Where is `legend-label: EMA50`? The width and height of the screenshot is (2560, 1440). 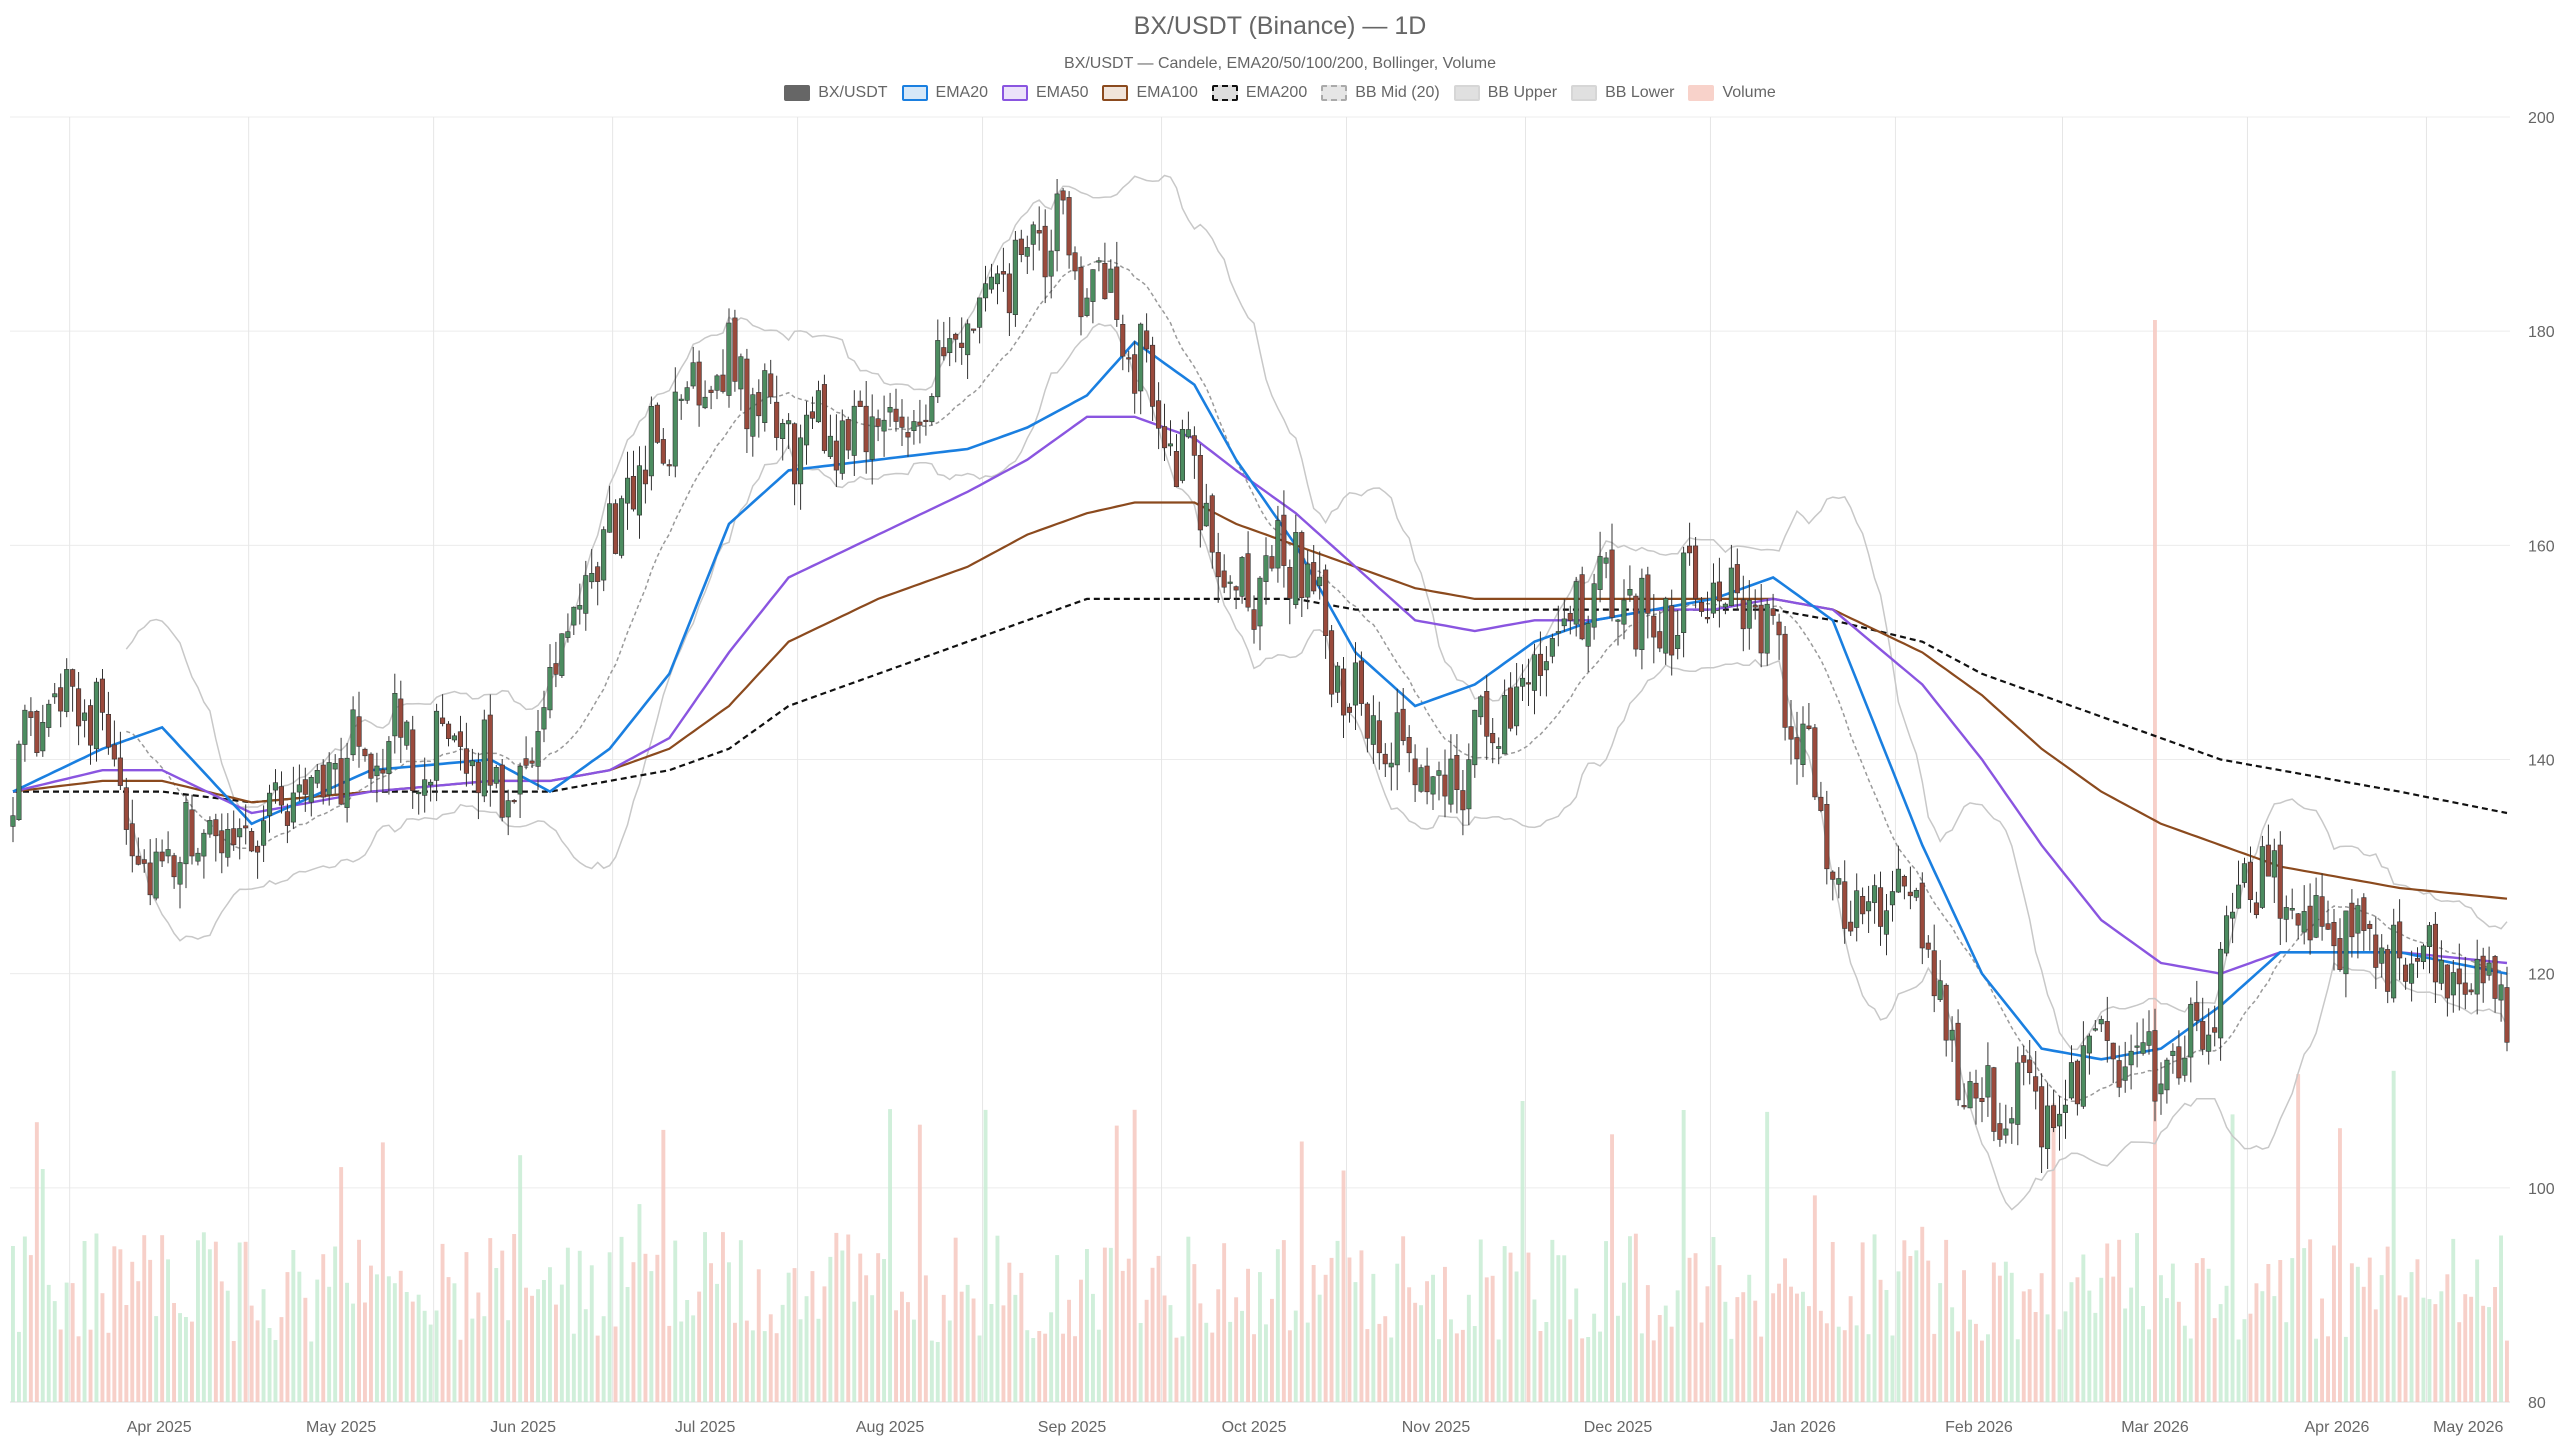 legend-label: EMA50 is located at coordinates (1062, 92).